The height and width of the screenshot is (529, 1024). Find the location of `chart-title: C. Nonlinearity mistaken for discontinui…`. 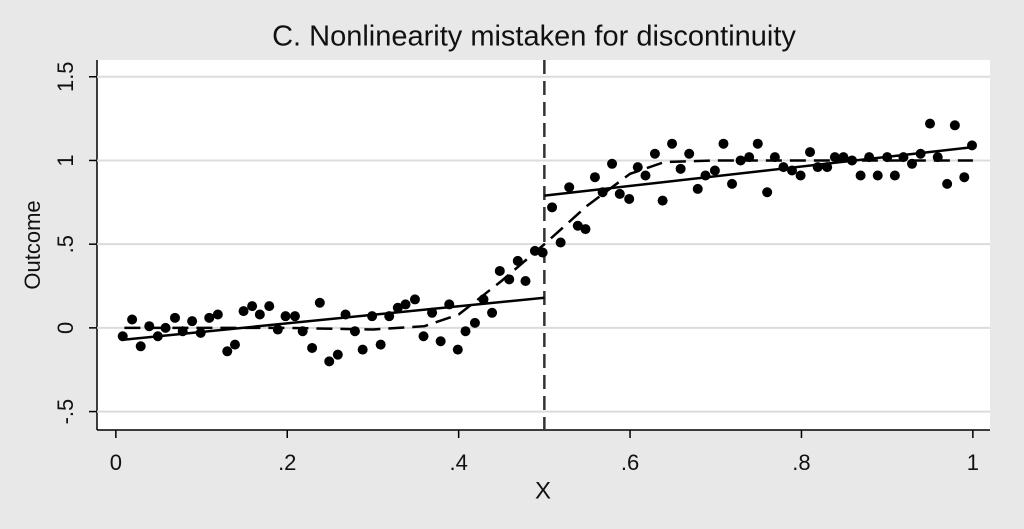

chart-title: C. Nonlinearity mistaken for discontinui… is located at coordinates (534, 37).